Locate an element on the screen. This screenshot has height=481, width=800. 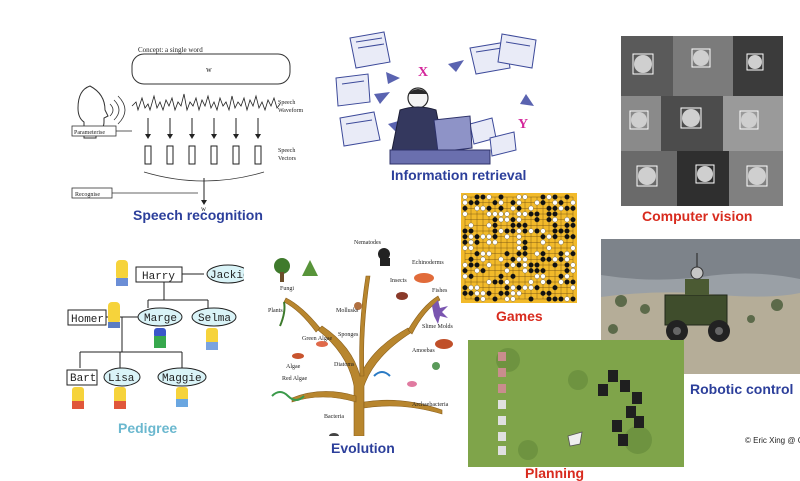
speech-arrows is located at coordinates (203, 127).